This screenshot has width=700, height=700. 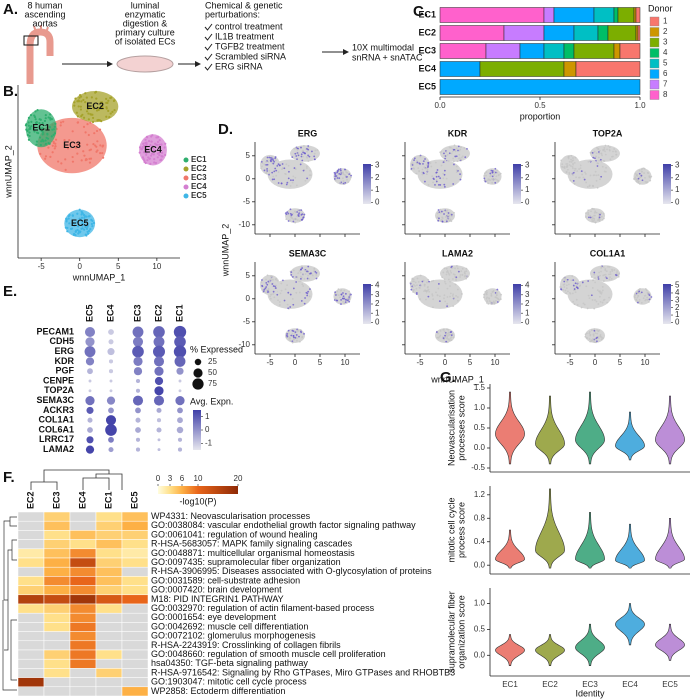 What do you see at coordinates (540, 87) in the screenshot?
I see `bar-segment` at bounding box center [540, 87].